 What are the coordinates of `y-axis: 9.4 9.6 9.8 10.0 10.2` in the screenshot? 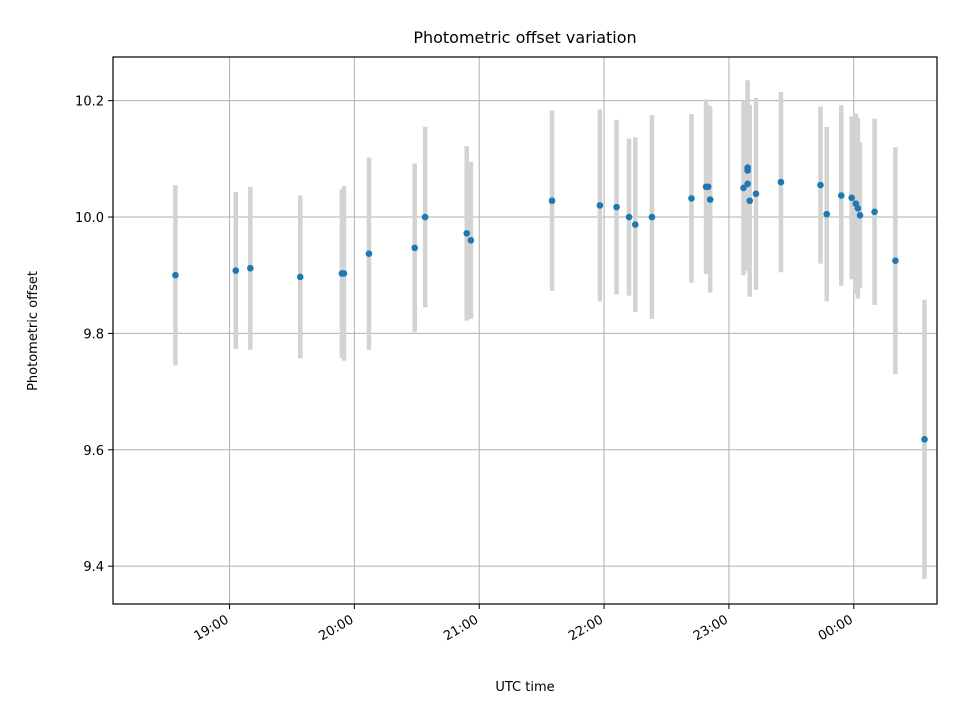 It's located at (94, 335).